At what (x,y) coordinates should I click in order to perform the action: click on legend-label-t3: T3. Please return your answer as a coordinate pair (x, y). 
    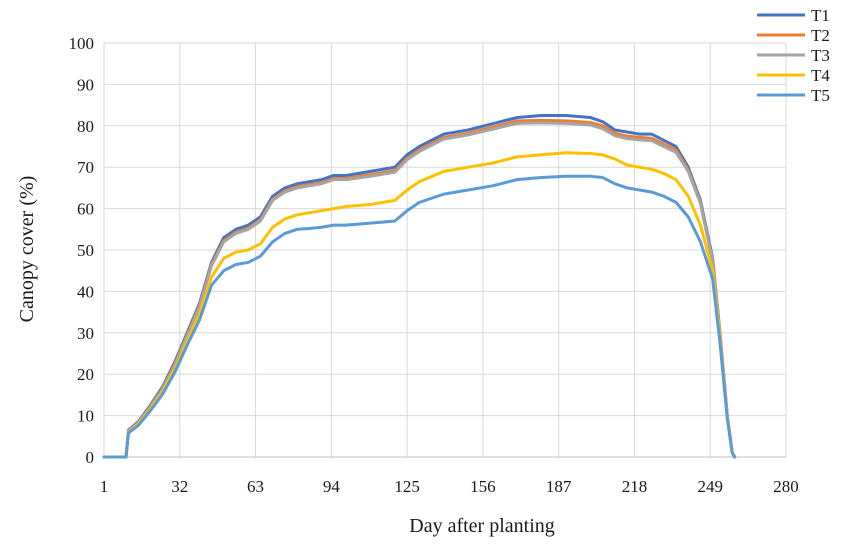
    Looking at the image, I should click on (820, 55).